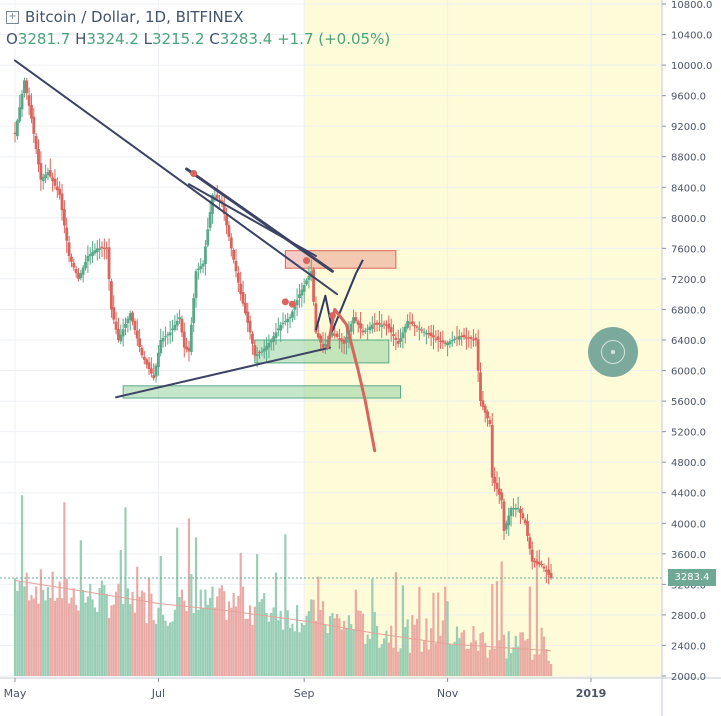 The image size is (721, 716). What do you see at coordinates (148, 39) in the screenshot?
I see `low-label: L` at bounding box center [148, 39].